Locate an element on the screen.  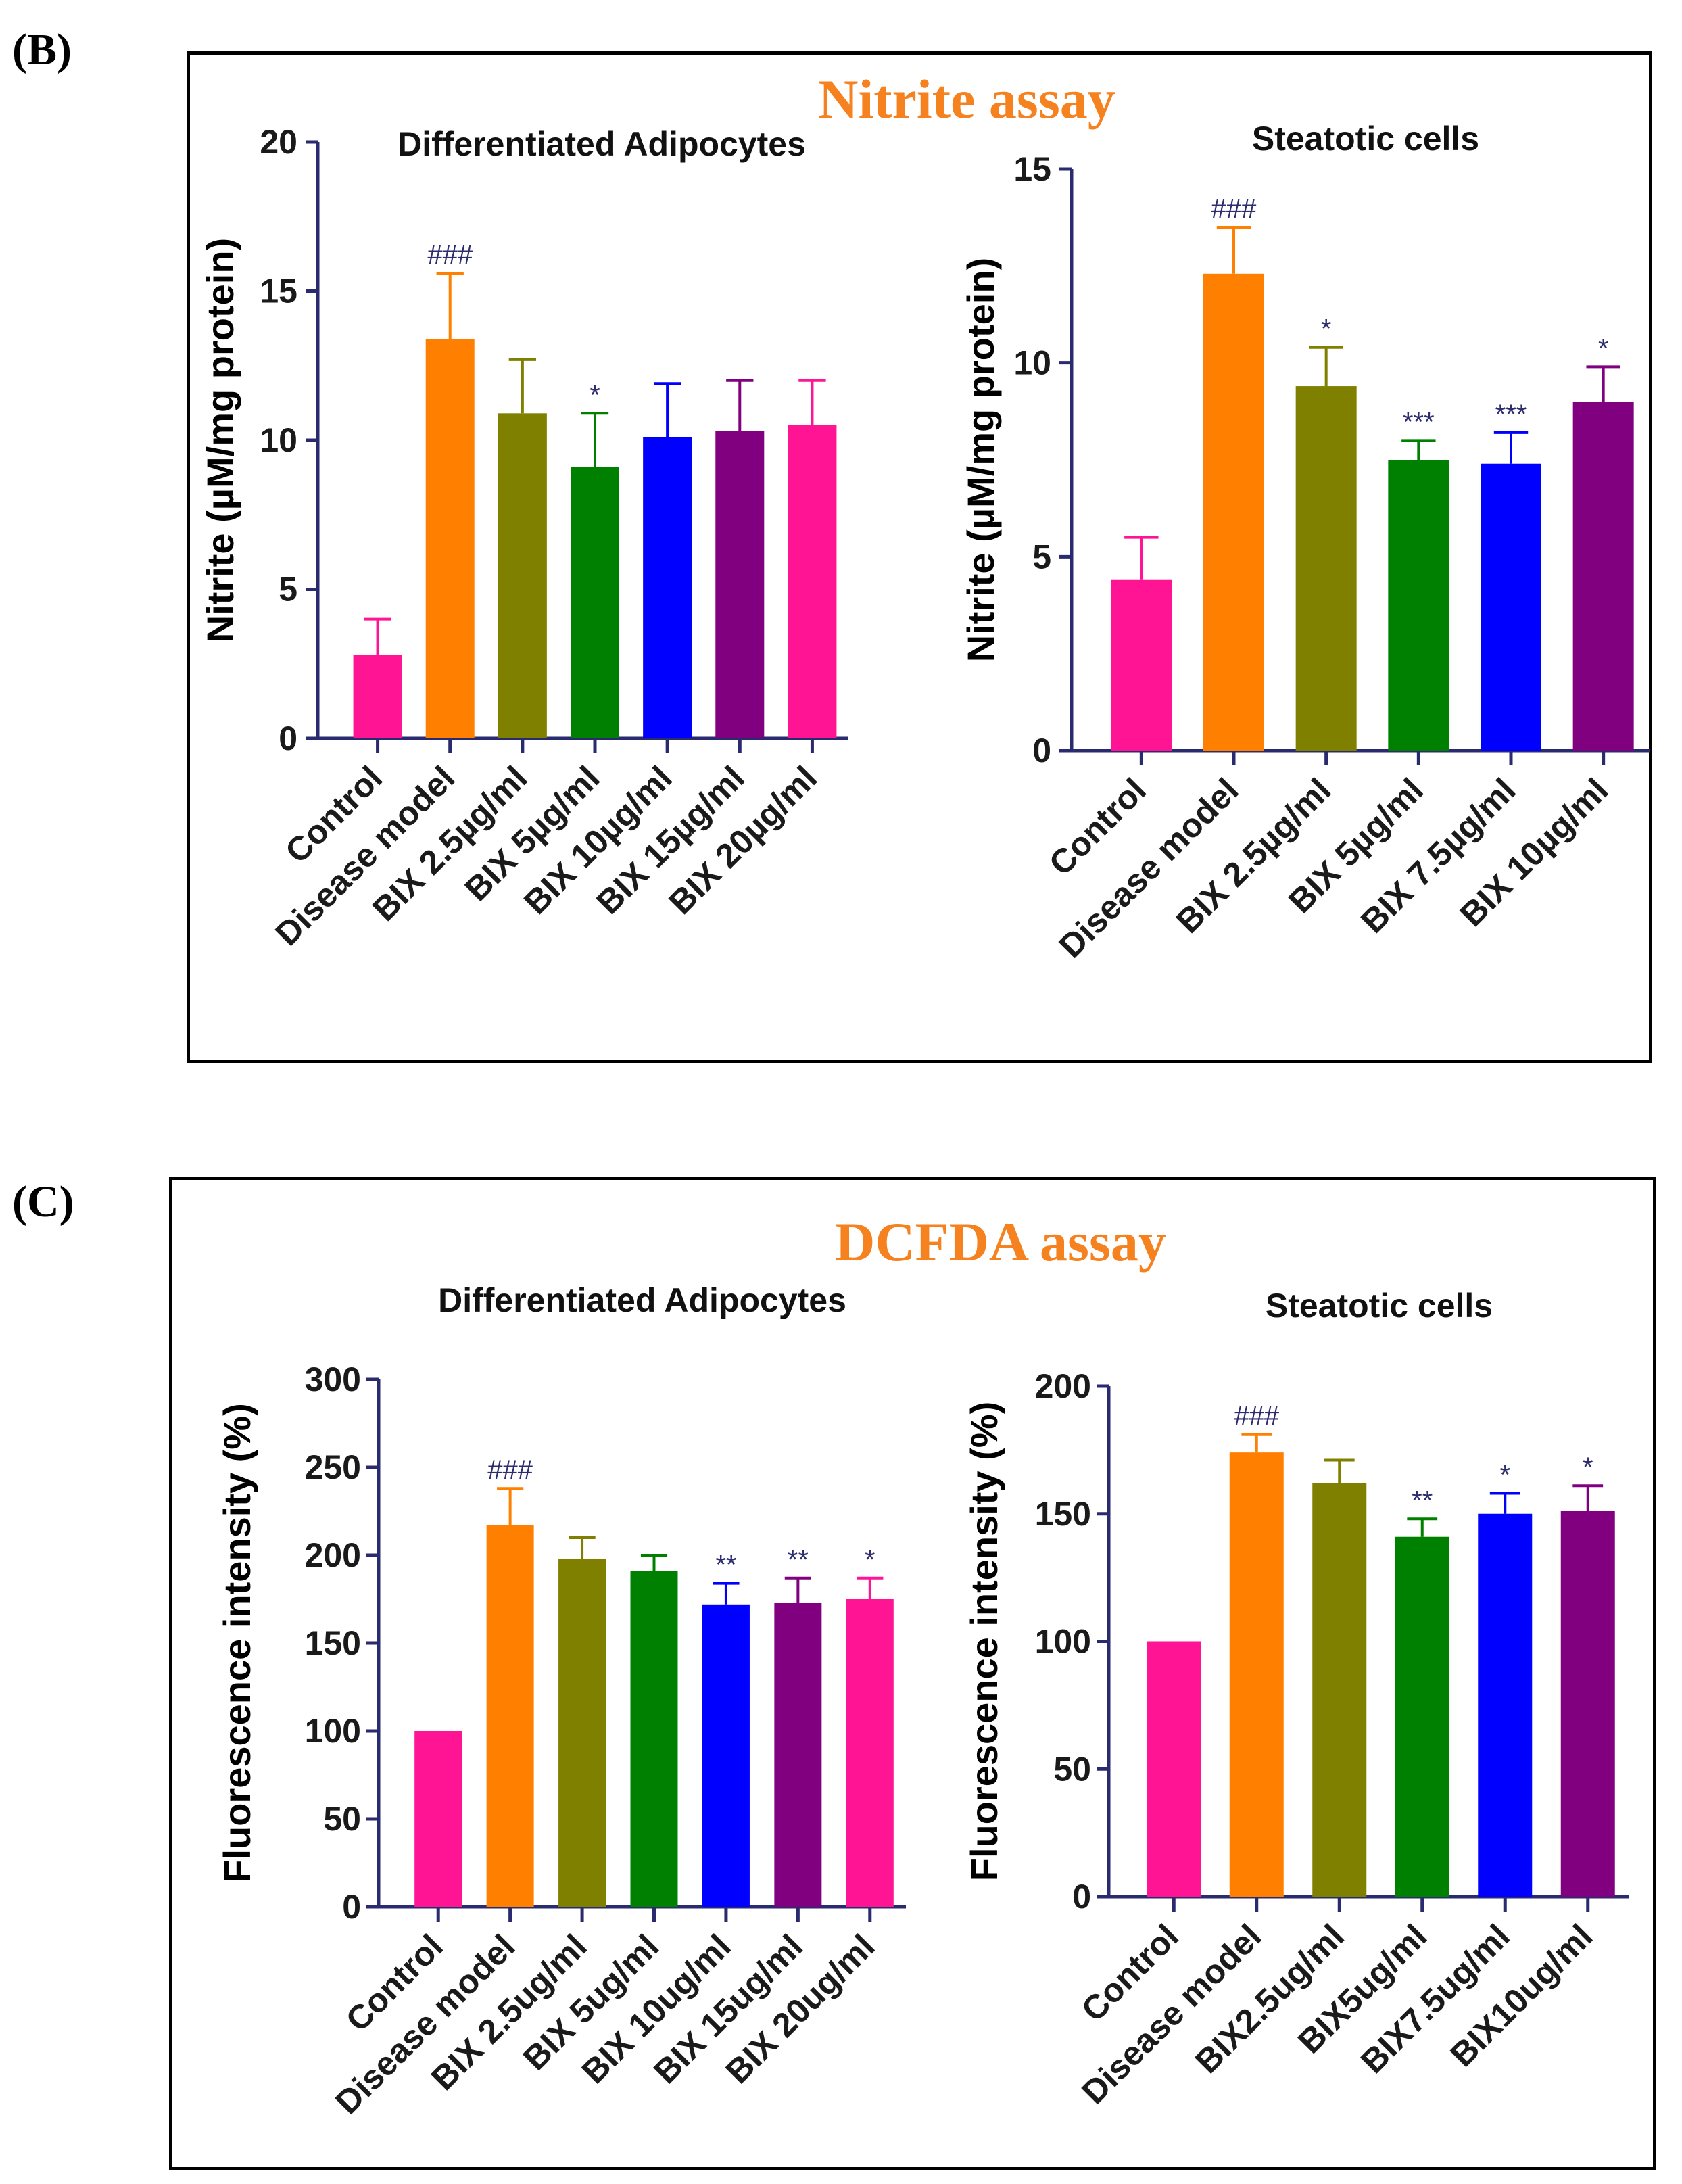
dcfda-assay-title: DCFDA assay is located at coordinates (1000, 1242).